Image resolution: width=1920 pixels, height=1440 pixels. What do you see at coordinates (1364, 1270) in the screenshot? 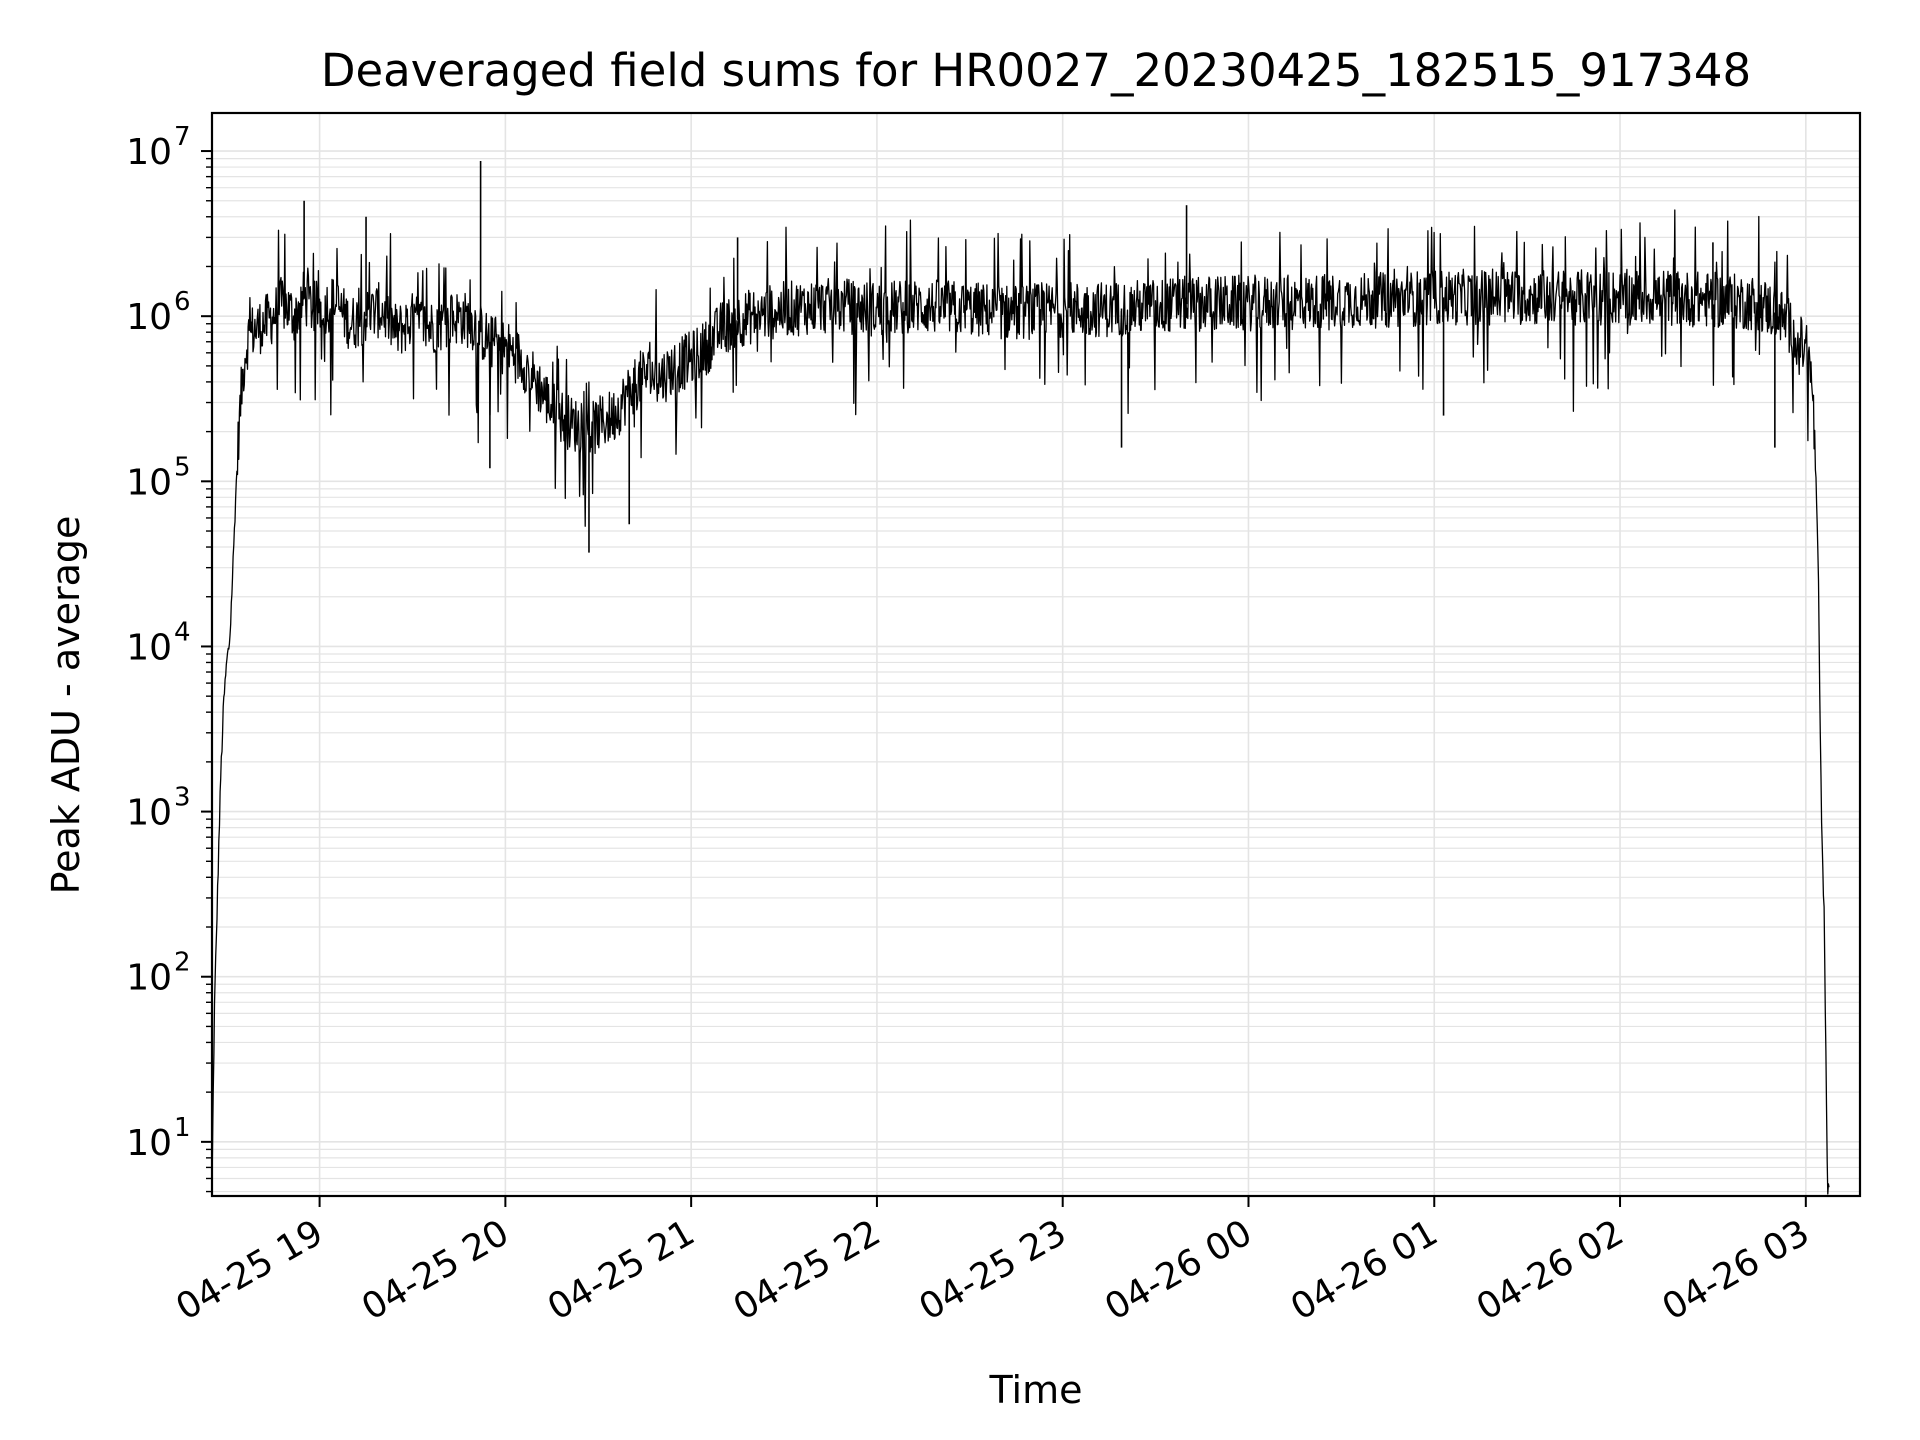
I see `x-tick-label: 04-26 01` at bounding box center [1364, 1270].